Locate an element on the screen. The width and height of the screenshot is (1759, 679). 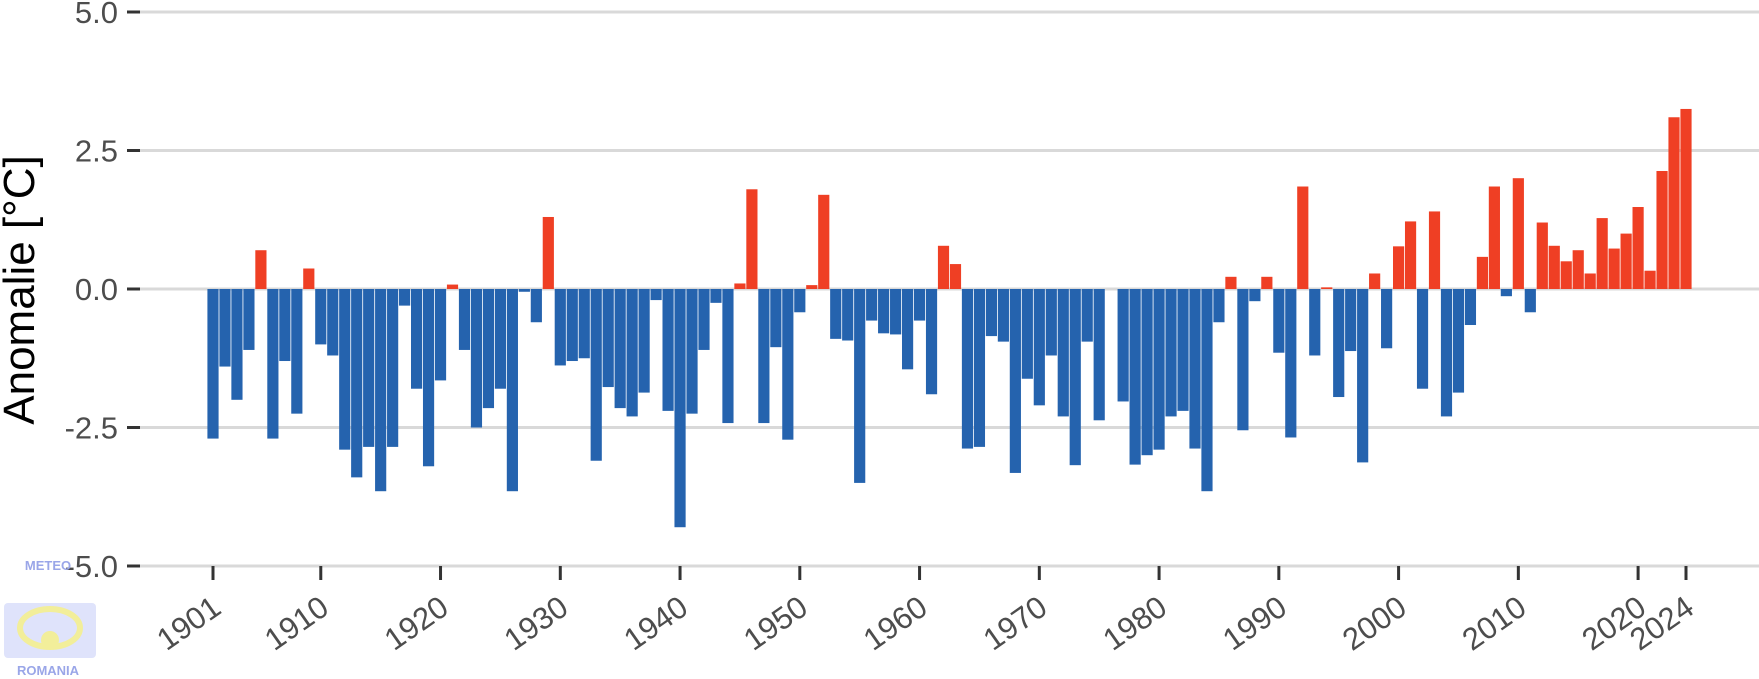
bar-1910 is located at coordinates (321, 317).